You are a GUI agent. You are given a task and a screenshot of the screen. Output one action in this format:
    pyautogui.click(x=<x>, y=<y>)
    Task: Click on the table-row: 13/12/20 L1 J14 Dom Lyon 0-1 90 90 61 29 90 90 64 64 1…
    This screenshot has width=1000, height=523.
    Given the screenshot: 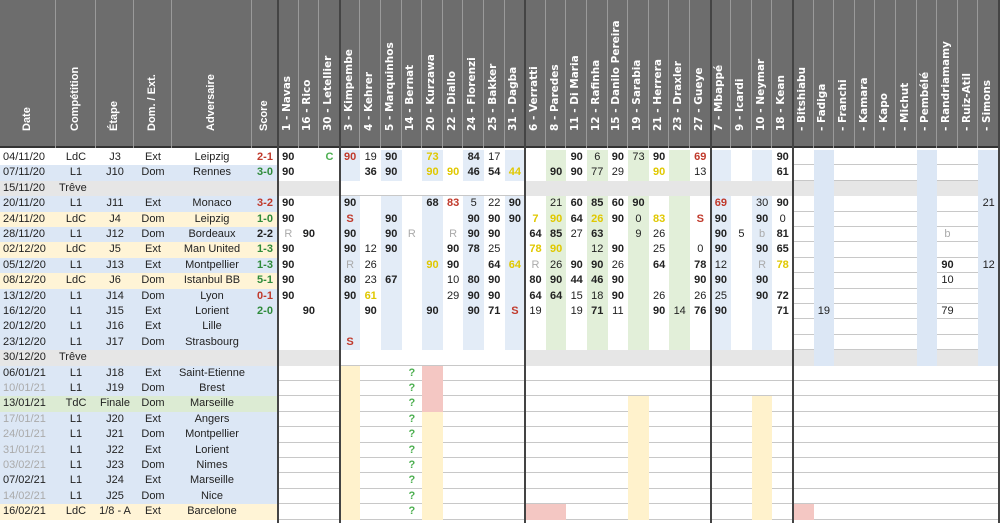 What is the action you would take?
    pyautogui.click(x=500, y=296)
    